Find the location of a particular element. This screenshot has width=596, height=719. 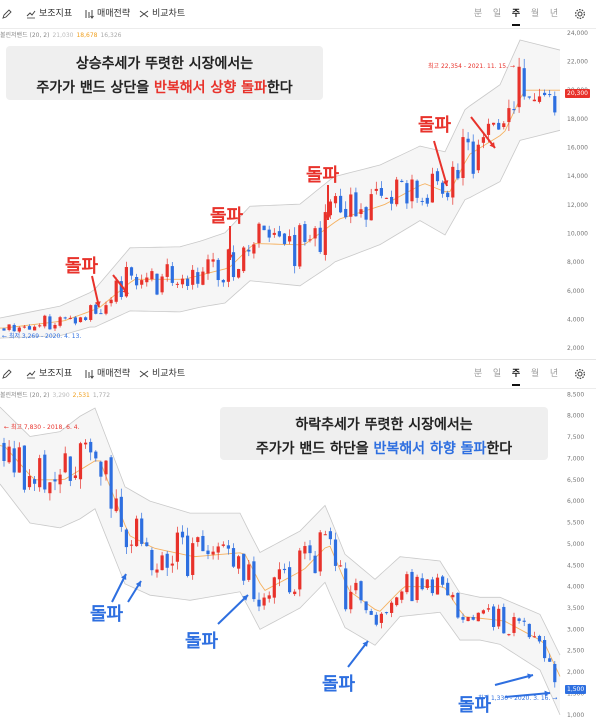

low-price-label: ← 최저 3,269 - 2020. 4. 13. is located at coordinates (42, 336).